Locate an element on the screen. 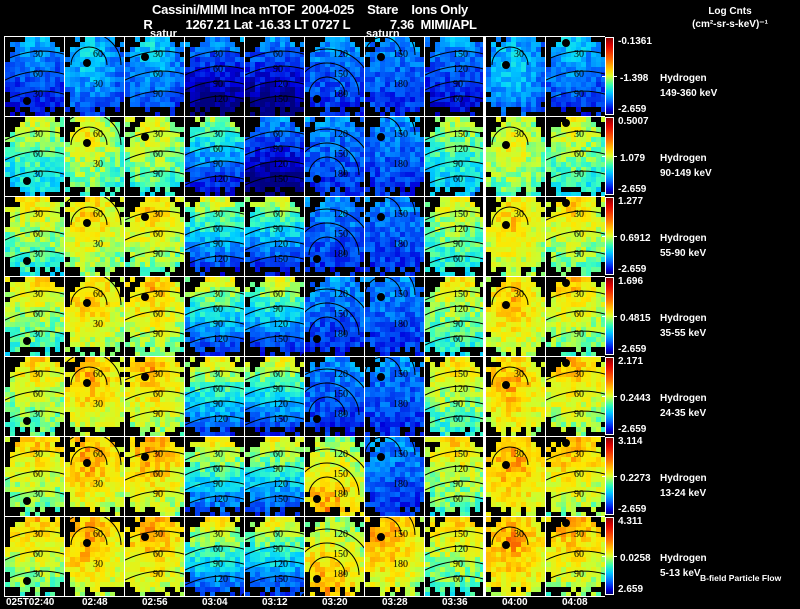 Image resolution: width=800 pixels, height=609 pixels. colorbar-units-line1: Log Cnts is located at coordinates (730, 11).